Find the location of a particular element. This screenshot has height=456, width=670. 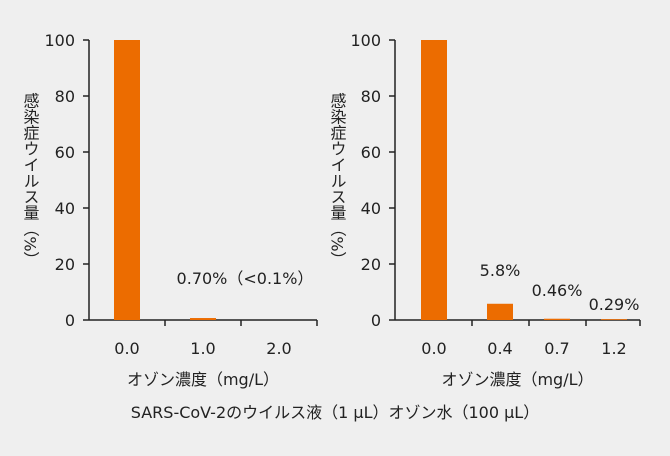

x-tick-label: 1.2 is located at coordinates (613, 348).